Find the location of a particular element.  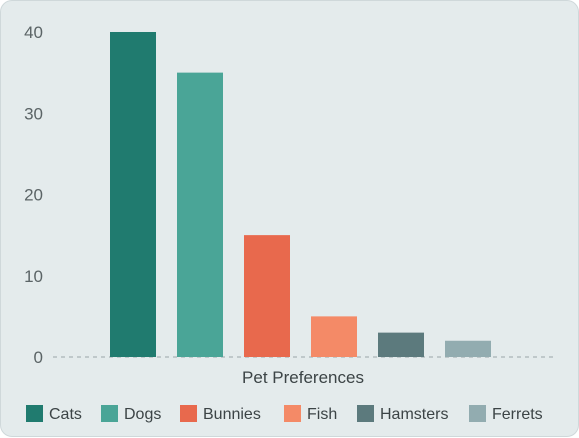

bar-dogs is located at coordinates (200, 214).